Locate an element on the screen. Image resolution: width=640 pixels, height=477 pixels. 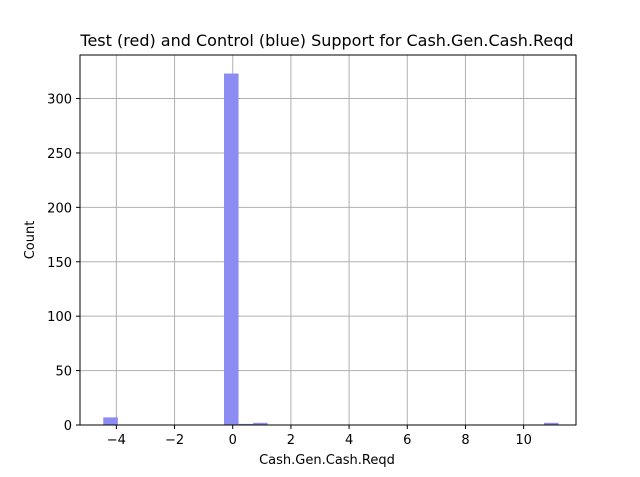
y-tick-label: 0 is located at coordinates (68, 426).